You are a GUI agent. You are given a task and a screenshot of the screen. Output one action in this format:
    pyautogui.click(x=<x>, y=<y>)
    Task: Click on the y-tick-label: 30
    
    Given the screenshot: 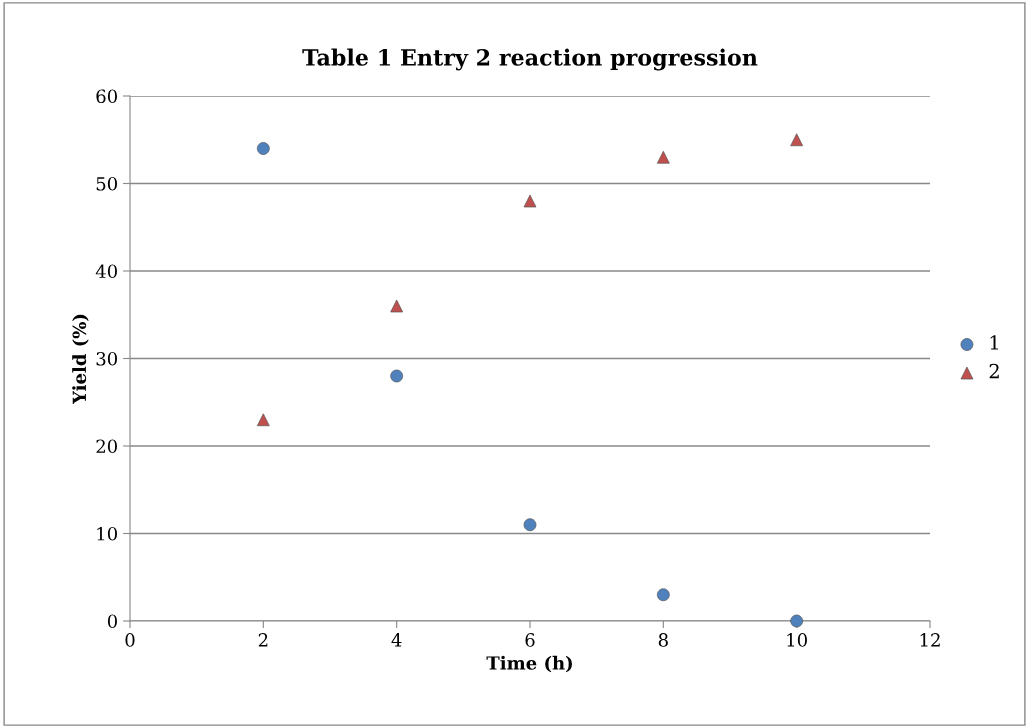 What is the action you would take?
    pyautogui.click(x=106, y=358)
    